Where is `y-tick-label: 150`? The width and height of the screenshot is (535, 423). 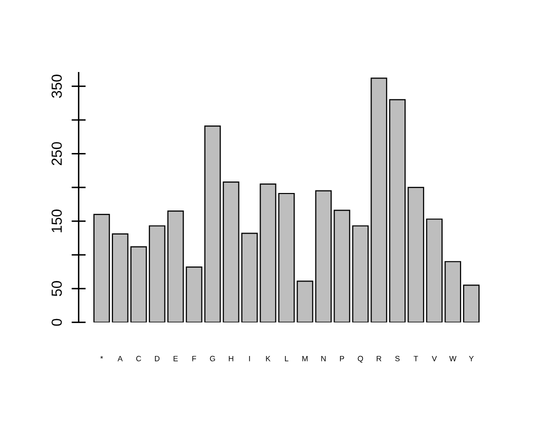 y-tick-label: 150 is located at coordinates (57, 221).